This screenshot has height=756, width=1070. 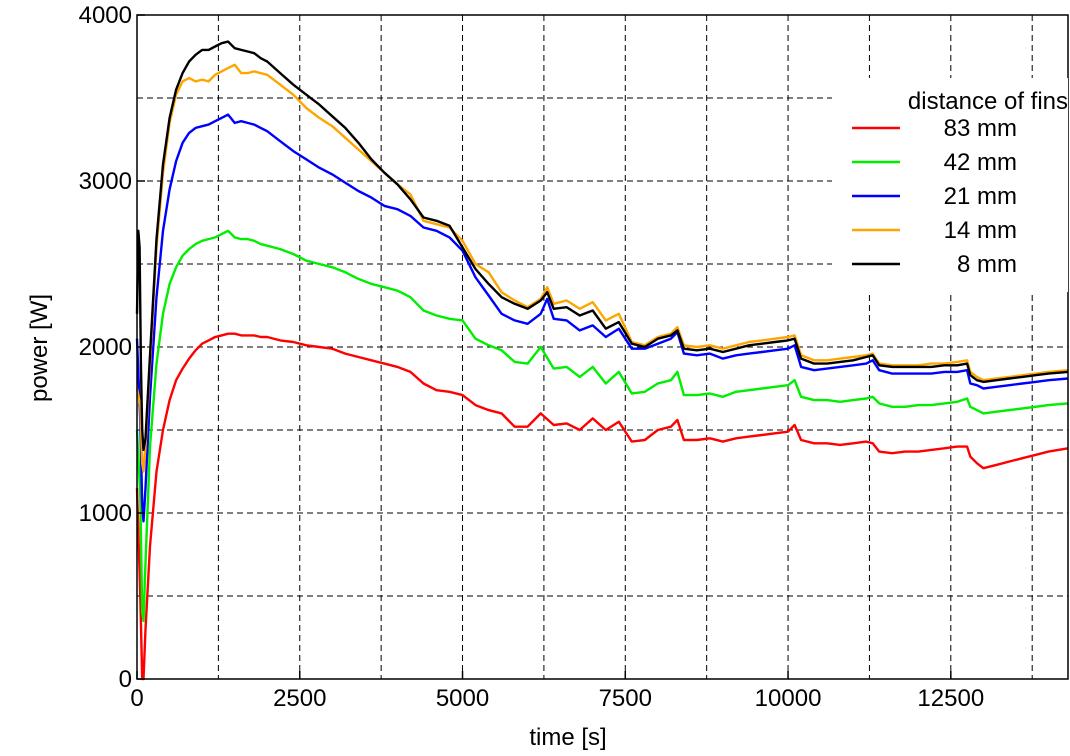 What do you see at coordinates (988, 101) in the screenshot?
I see `legend-title: distance of fins` at bounding box center [988, 101].